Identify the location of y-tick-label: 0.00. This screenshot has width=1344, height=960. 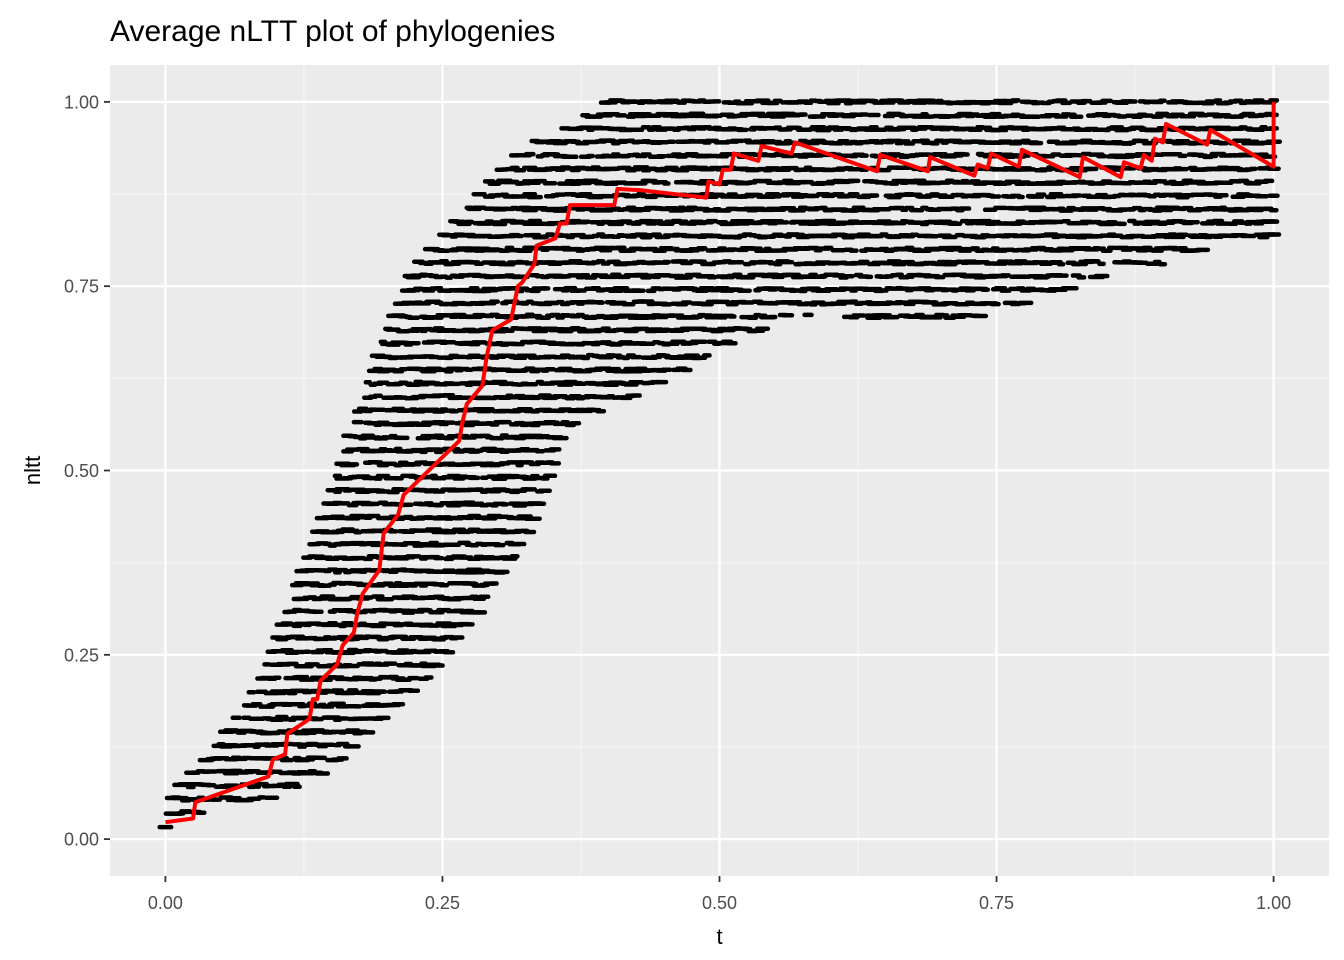
(81, 840).